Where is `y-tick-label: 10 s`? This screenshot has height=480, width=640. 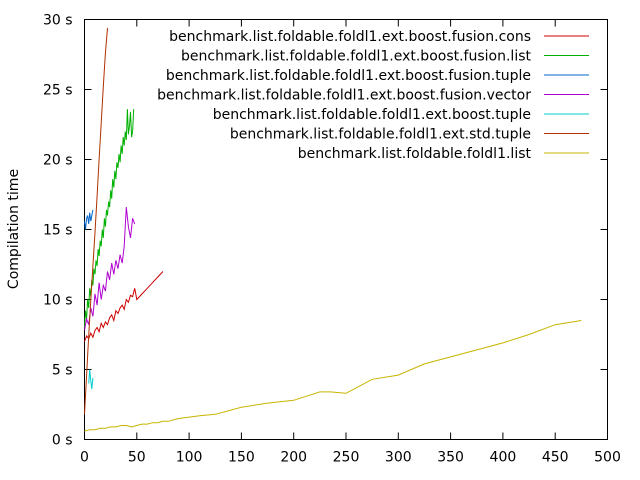
y-tick-label: 10 s is located at coordinates (58, 301).